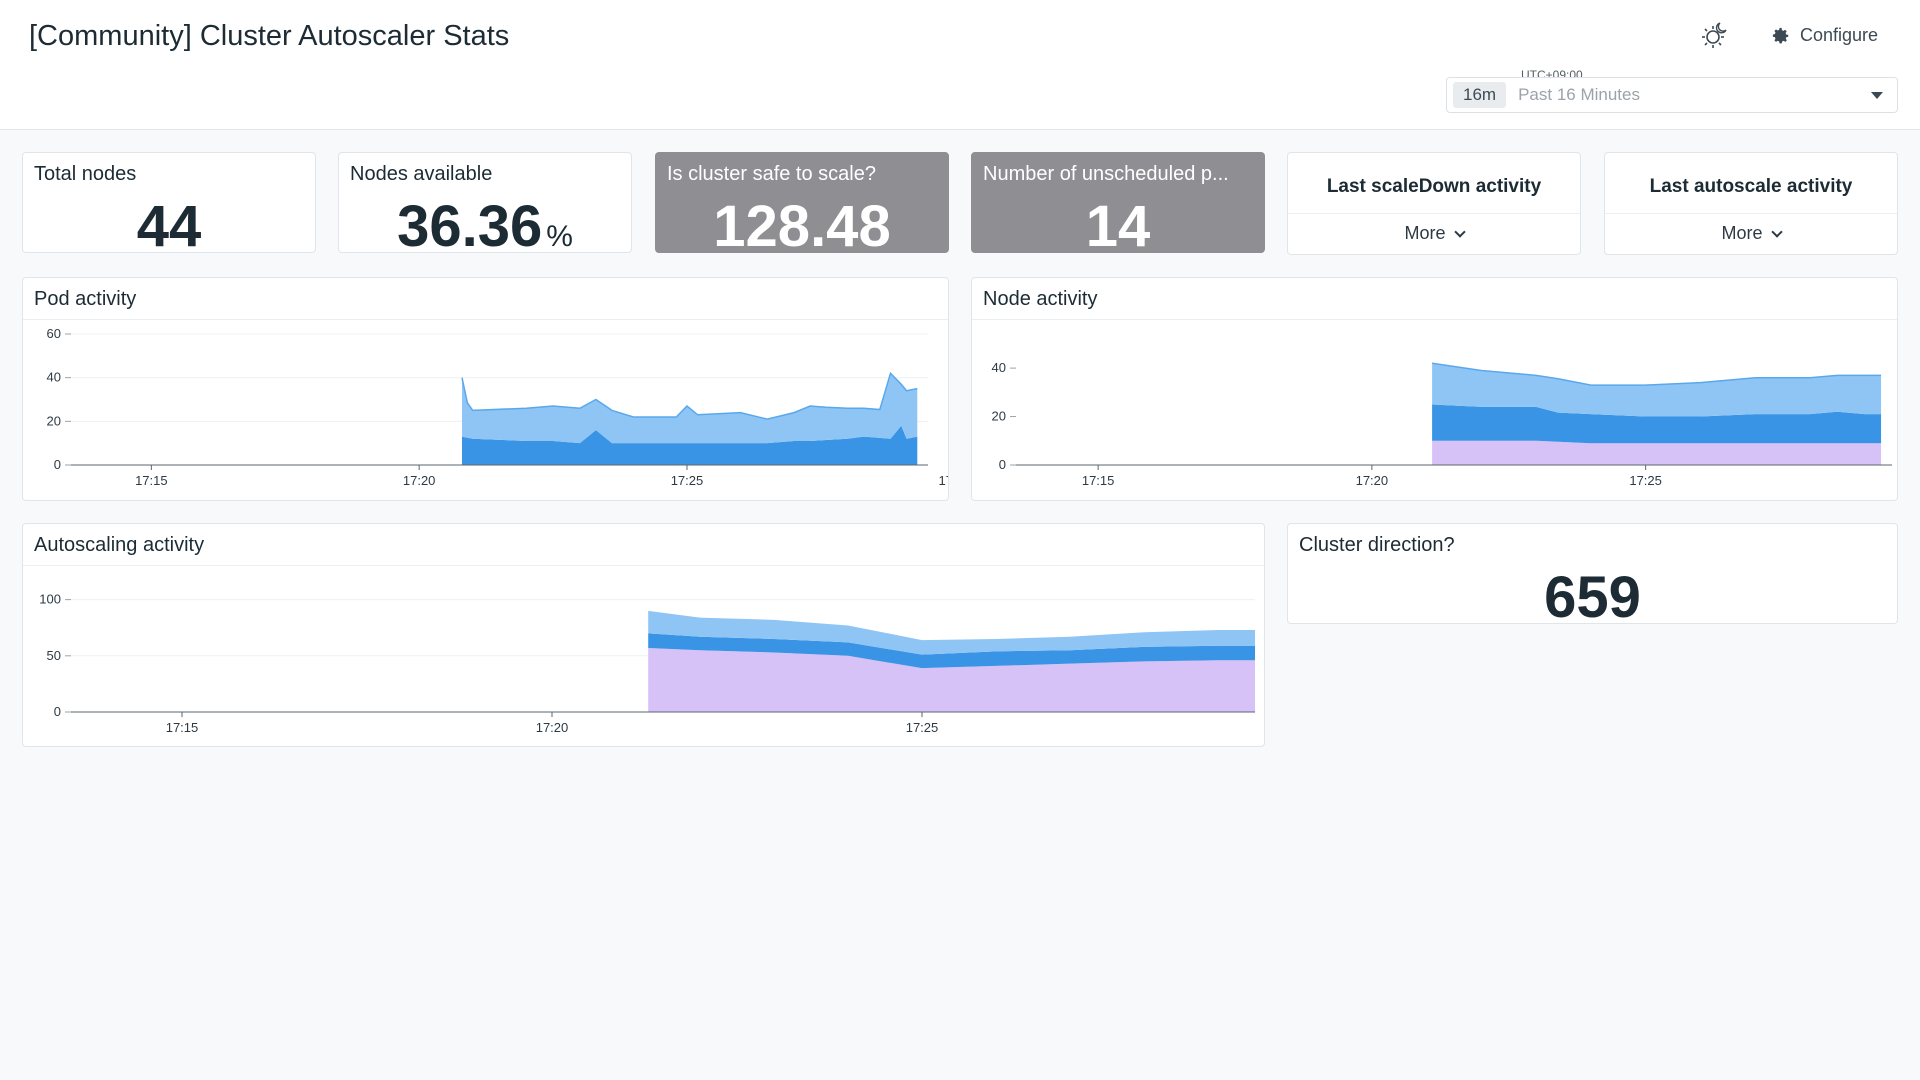 The width and height of the screenshot is (1920, 1080). I want to click on widget-unscheduled-pods: Number of unscheduled p... 14, so click(1118, 205).